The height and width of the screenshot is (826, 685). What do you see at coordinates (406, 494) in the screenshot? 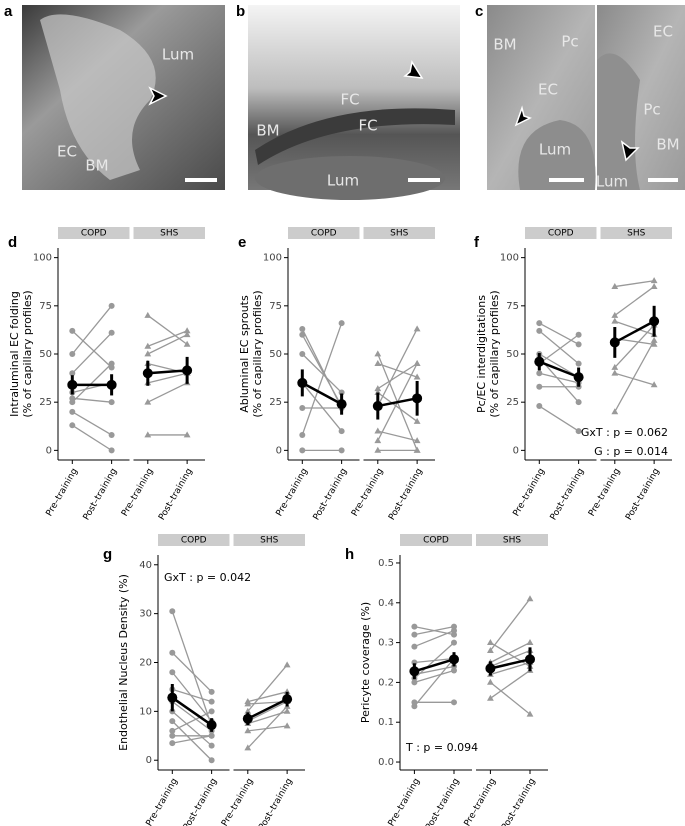
I see `x-tick-label: Post–training` at bounding box center [406, 494].